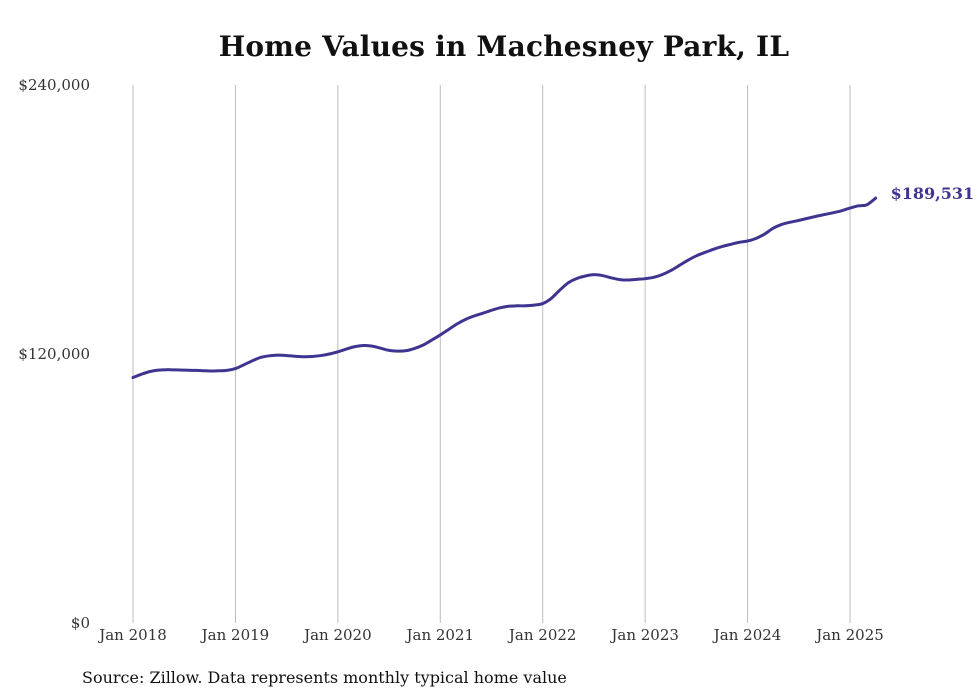  Describe the element at coordinates (747, 635) in the screenshot. I see `x-tick-label: Jan 2024` at that location.